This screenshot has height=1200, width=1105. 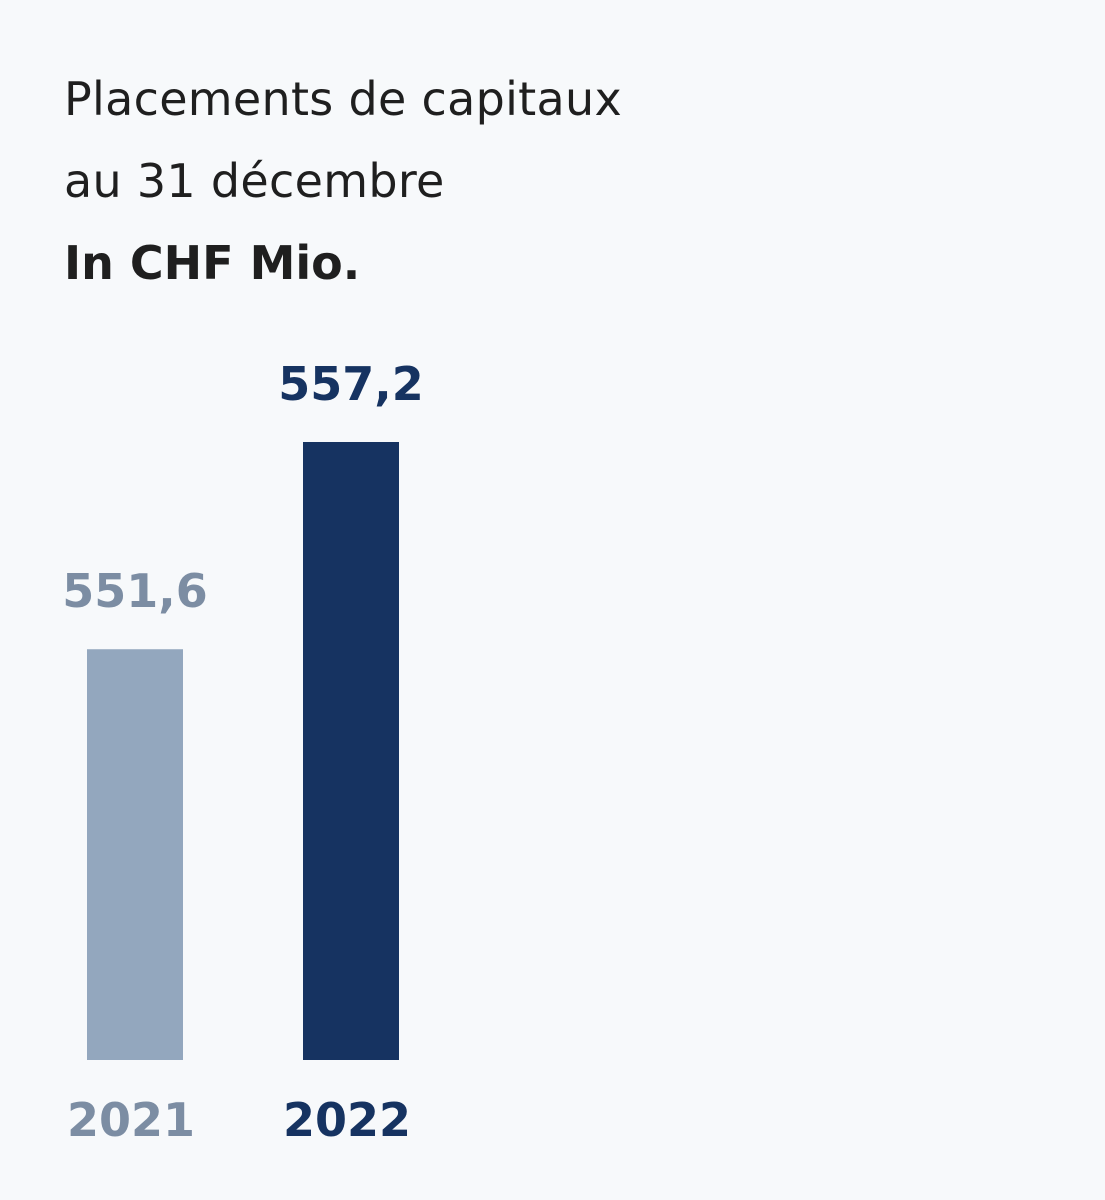 I want to click on value-label-2022: 557,2, so click(x=351, y=384).